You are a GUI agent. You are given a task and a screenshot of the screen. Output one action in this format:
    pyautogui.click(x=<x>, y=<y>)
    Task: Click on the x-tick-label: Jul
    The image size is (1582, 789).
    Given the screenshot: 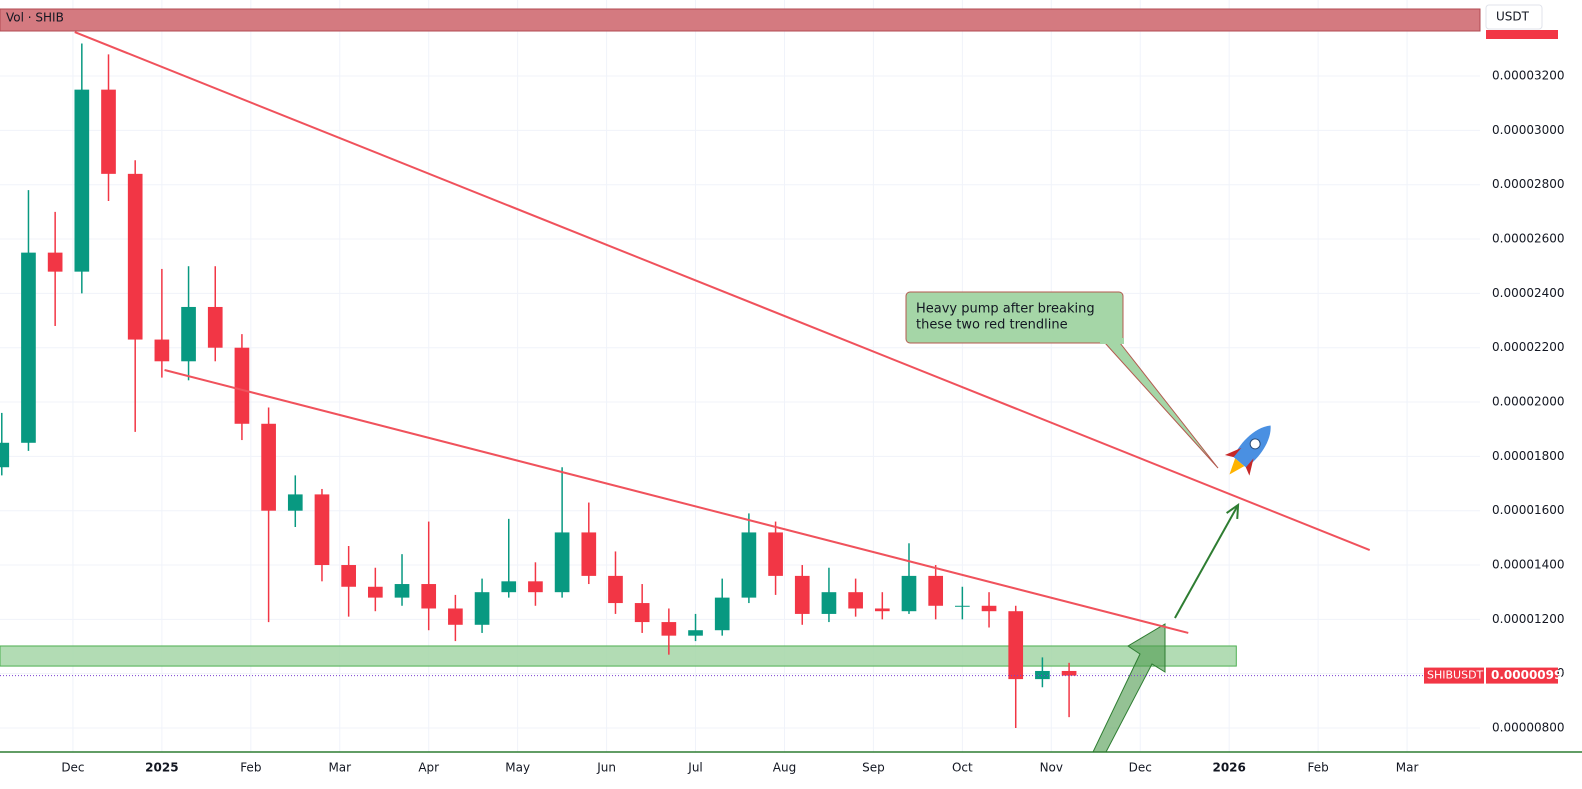 What is the action you would take?
    pyautogui.click(x=694, y=768)
    